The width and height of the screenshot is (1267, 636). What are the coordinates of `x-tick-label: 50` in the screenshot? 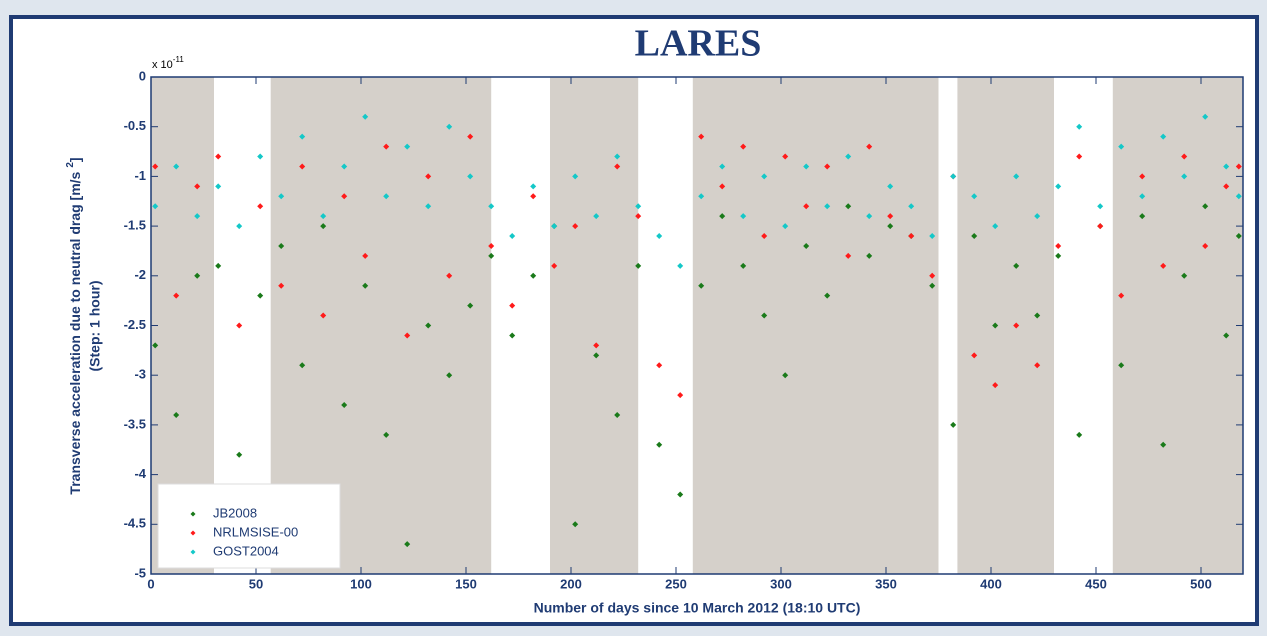 It's located at (256, 583).